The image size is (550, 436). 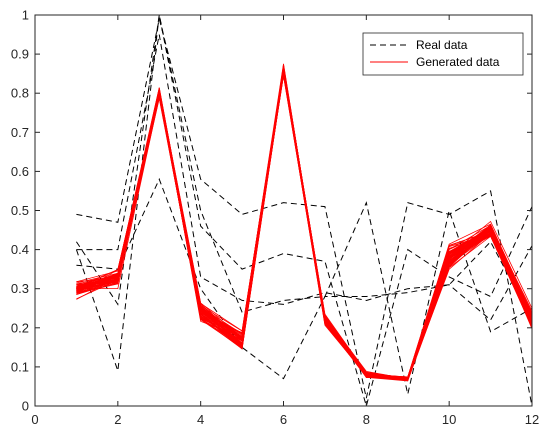 What do you see at coordinates (366, 419) in the screenshot?
I see `x-tick-label: 8` at bounding box center [366, 419].